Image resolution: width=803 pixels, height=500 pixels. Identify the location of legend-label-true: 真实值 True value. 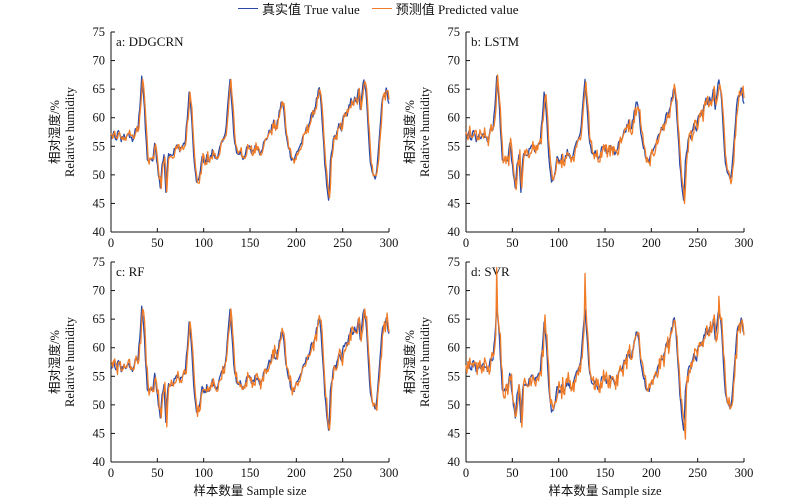
(311, 9).